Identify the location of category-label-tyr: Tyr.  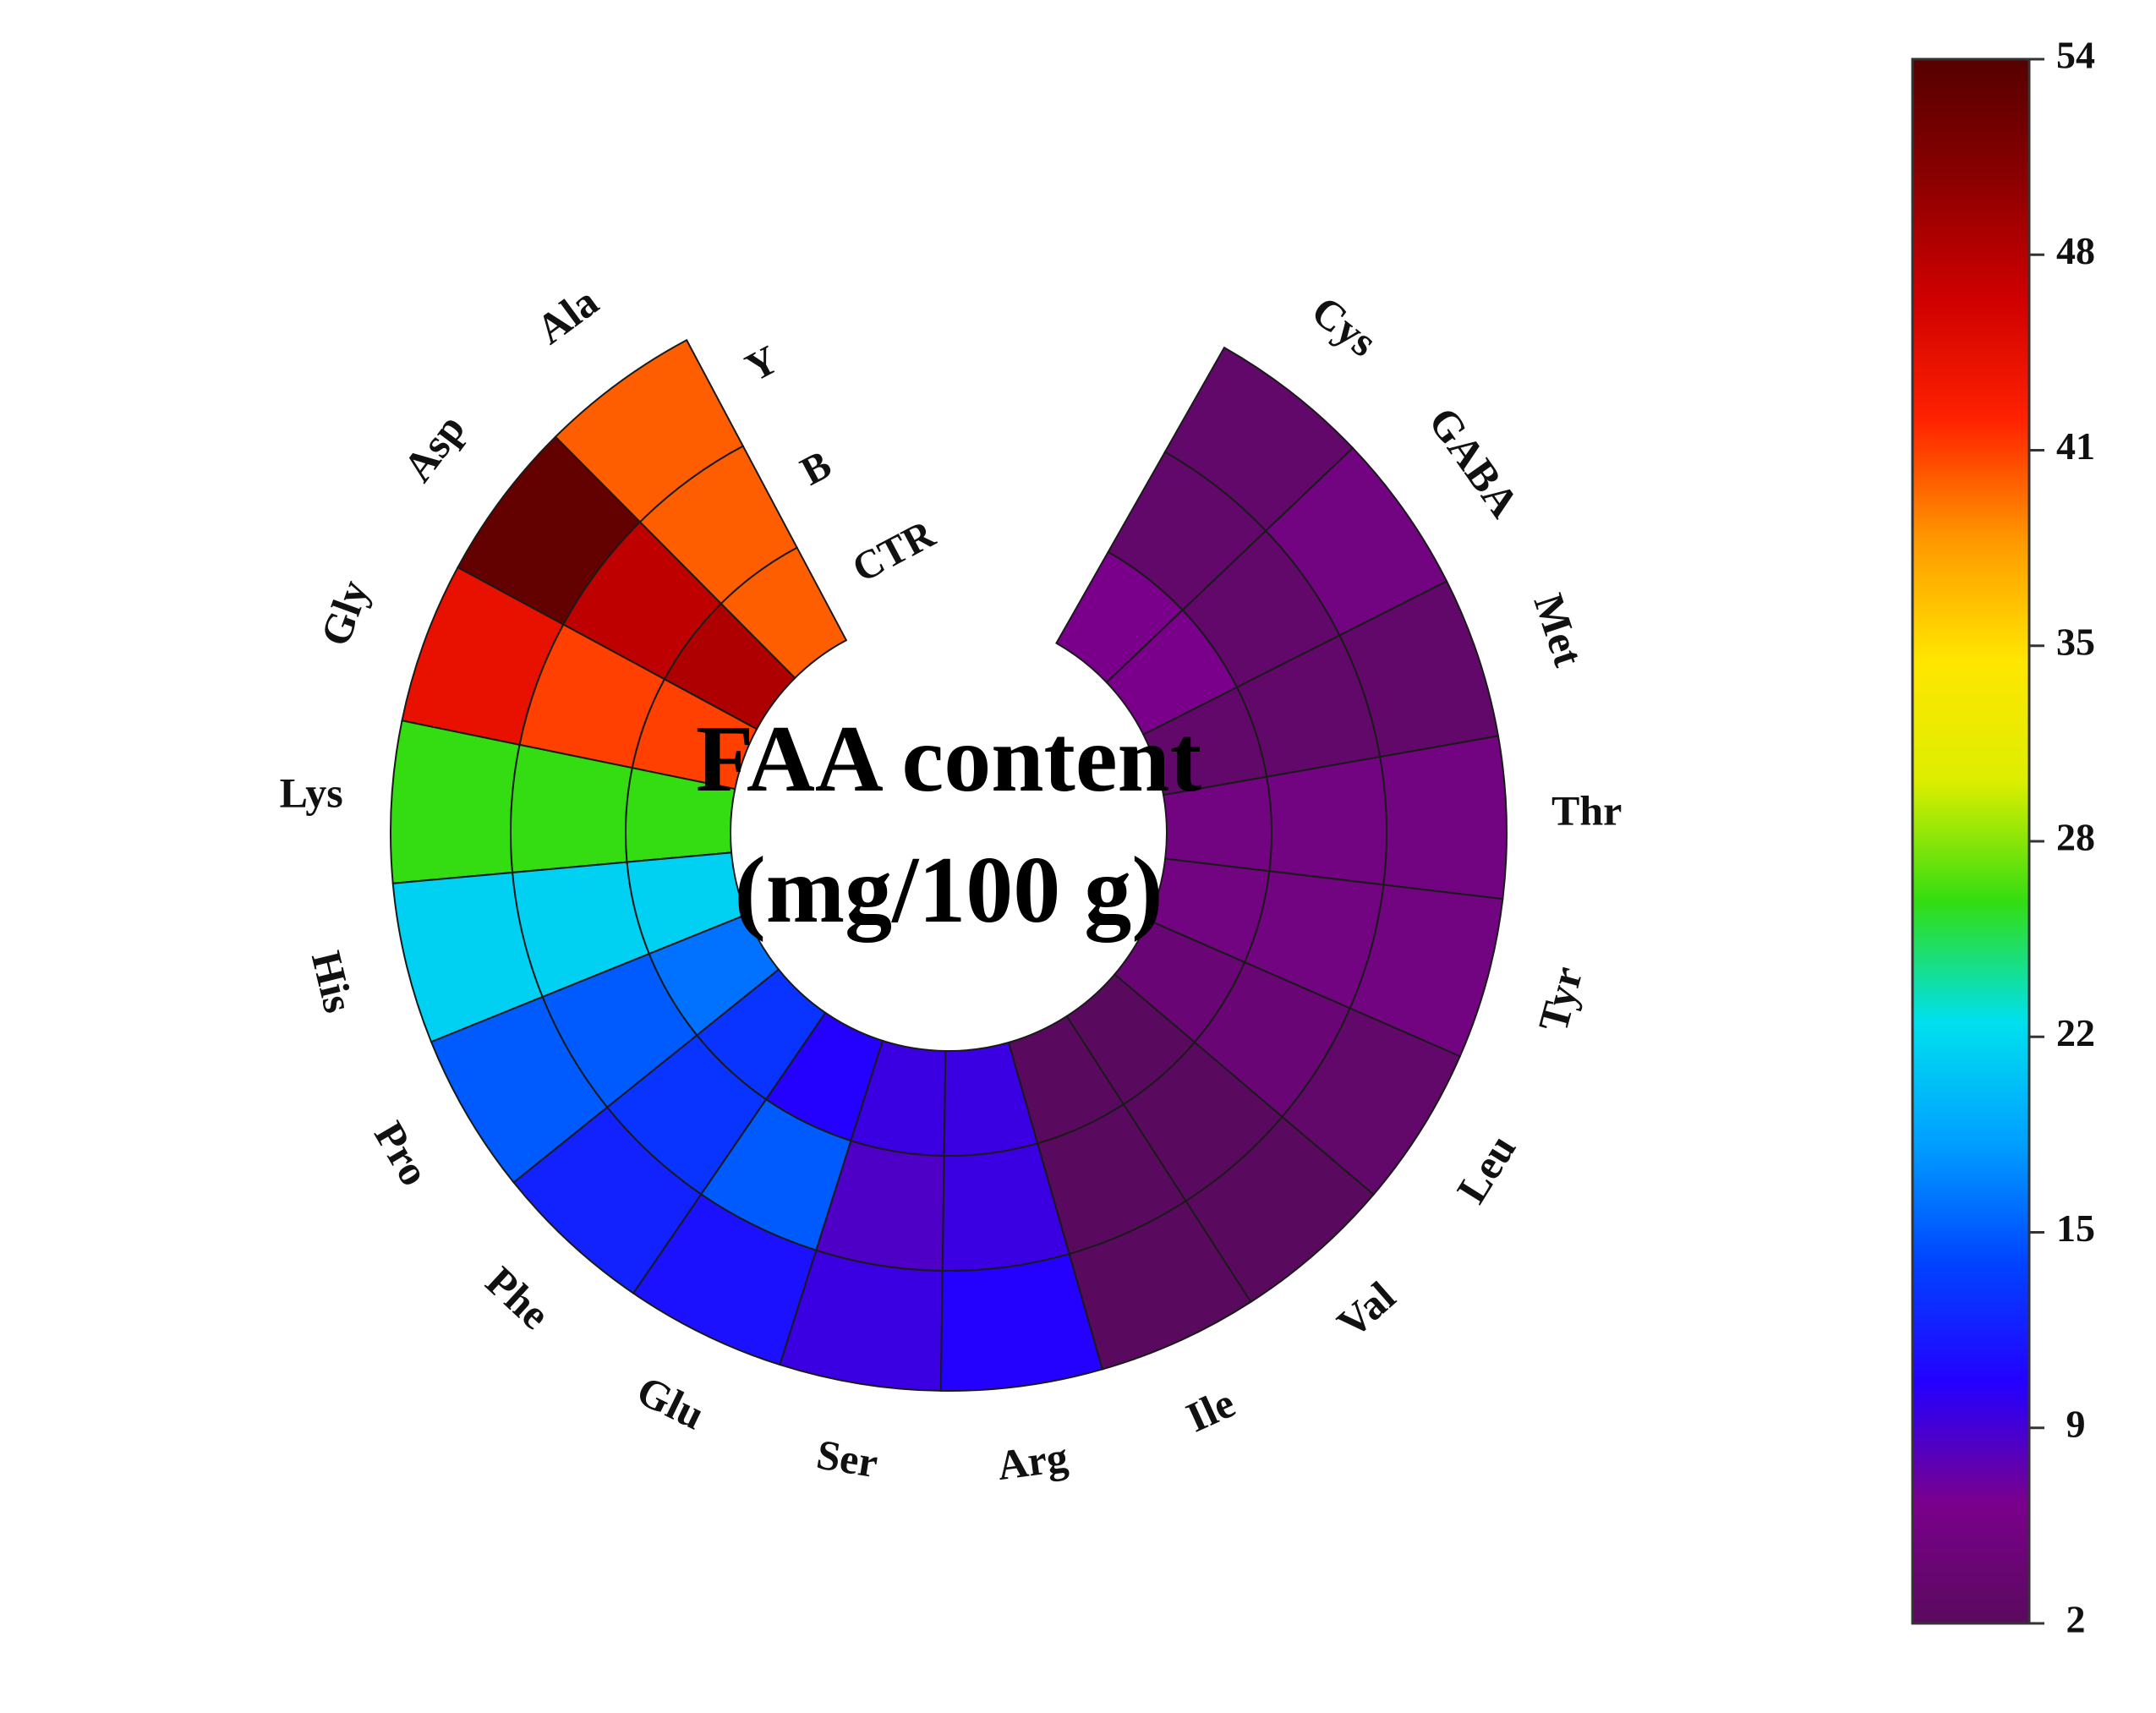
(1560, 999).